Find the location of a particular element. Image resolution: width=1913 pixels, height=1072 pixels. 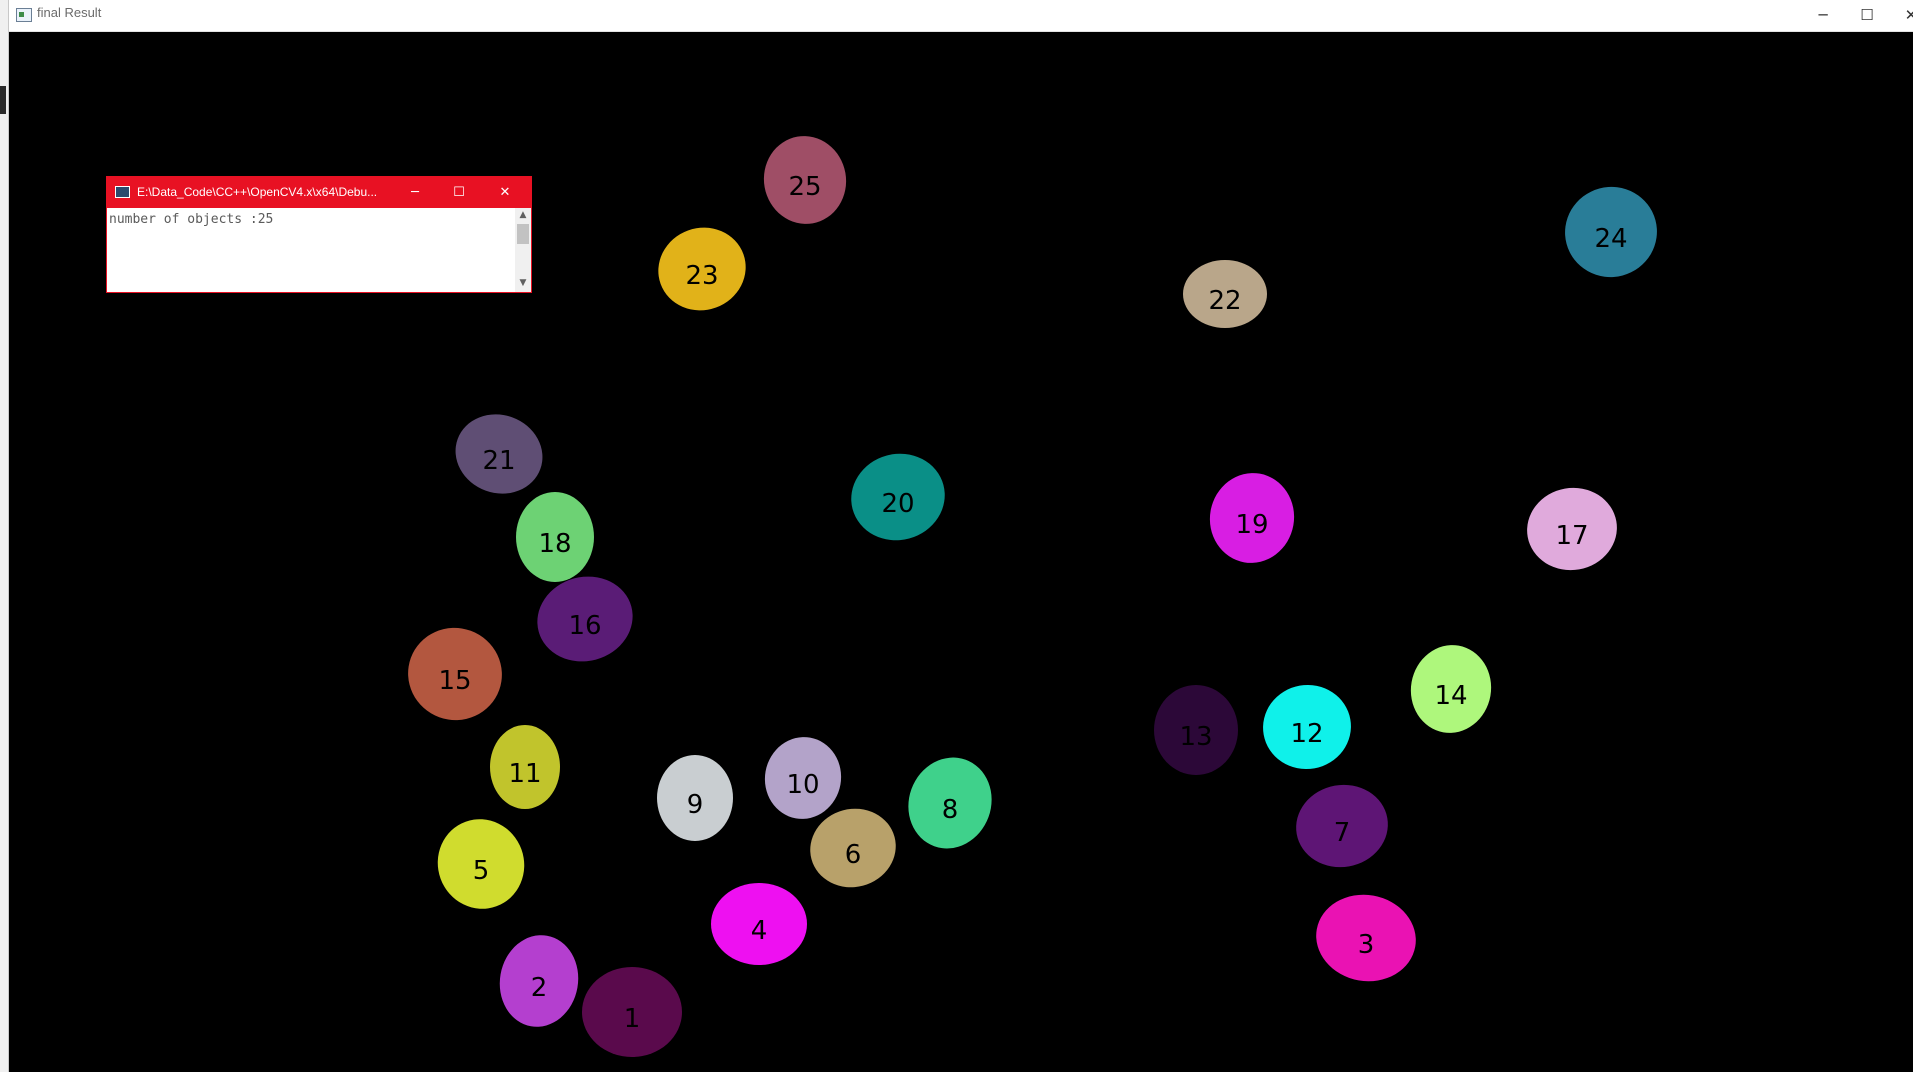

object-label-10: 10 is located at coordinates (802, 785).